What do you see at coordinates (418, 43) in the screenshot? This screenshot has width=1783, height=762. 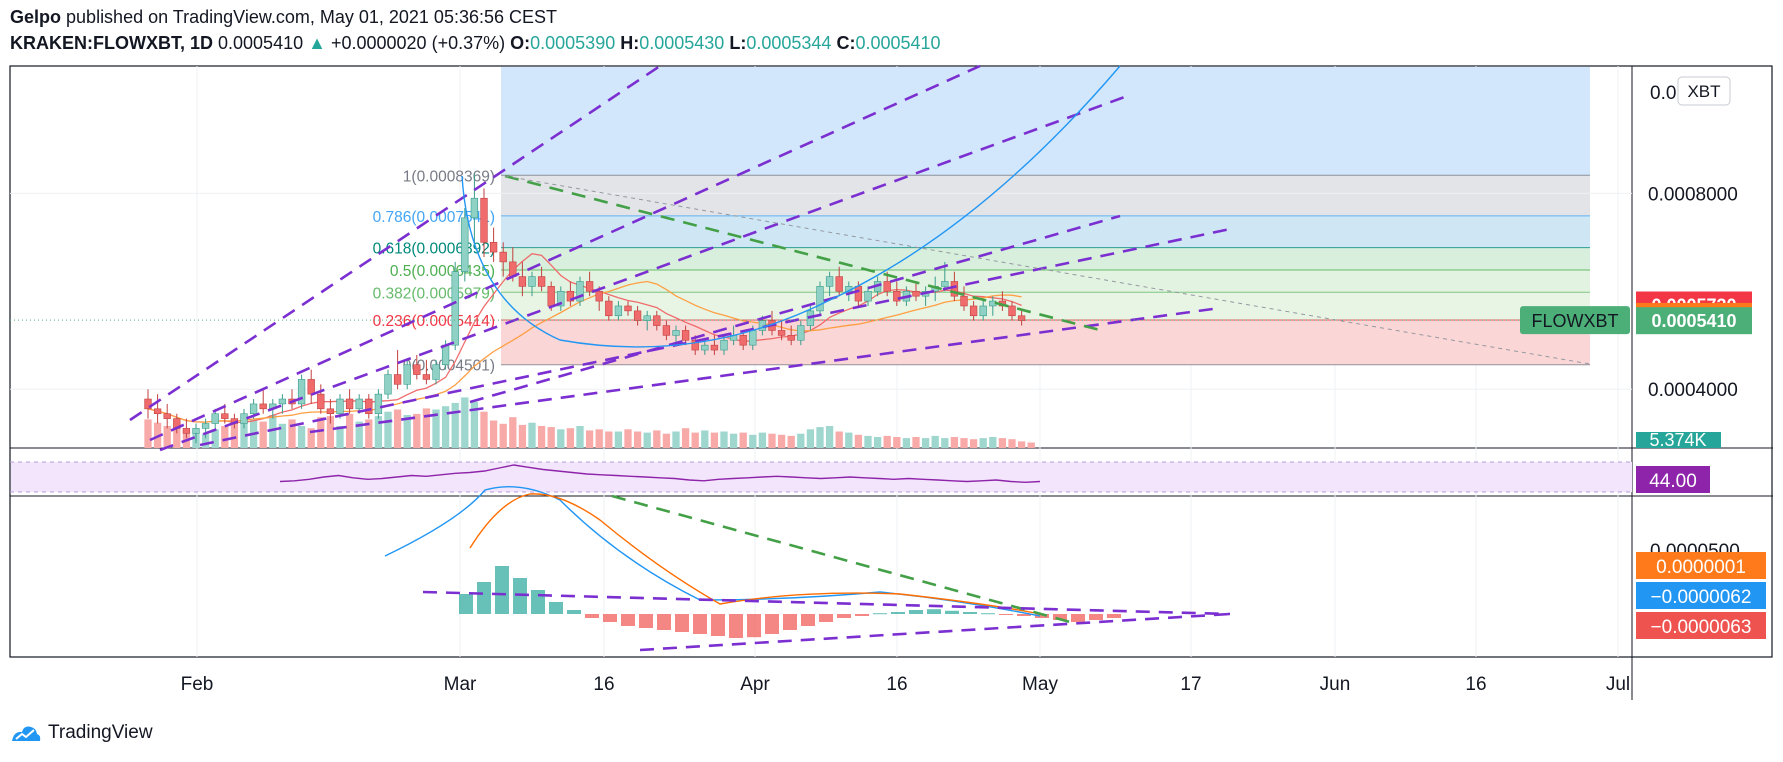 I see `price-change: +0.0000020 (+0.37%)` at bounding box center [418, 43].